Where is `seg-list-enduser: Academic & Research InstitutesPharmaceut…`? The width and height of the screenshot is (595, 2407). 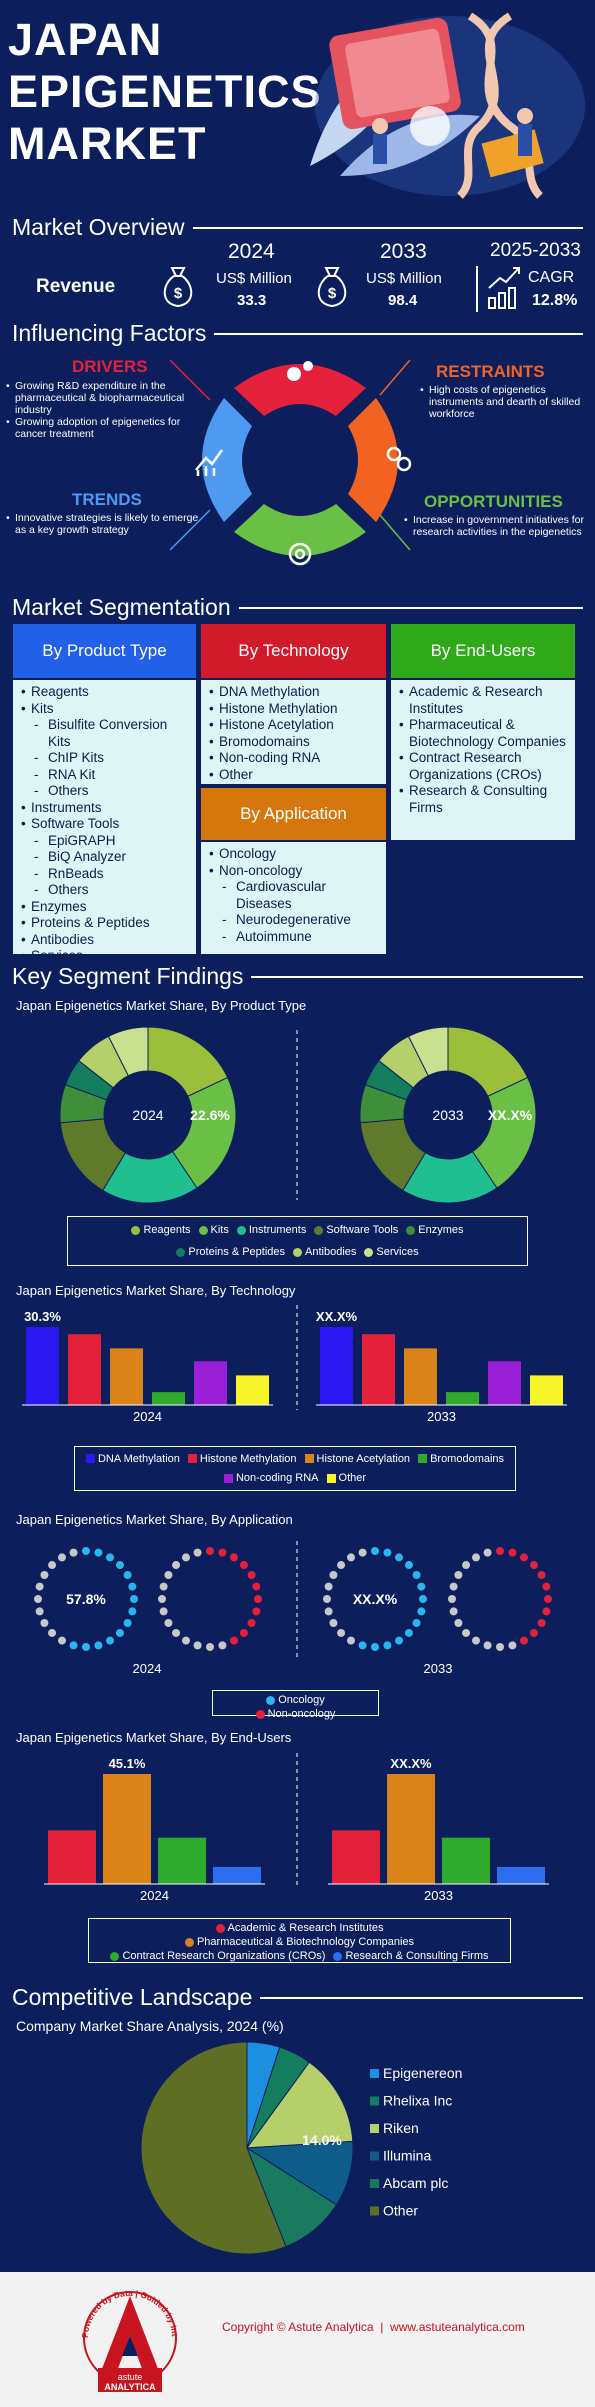
seg-list-enduser: Academic & Research InstitutesPharmaceut… is located at coordinates (483, 760).